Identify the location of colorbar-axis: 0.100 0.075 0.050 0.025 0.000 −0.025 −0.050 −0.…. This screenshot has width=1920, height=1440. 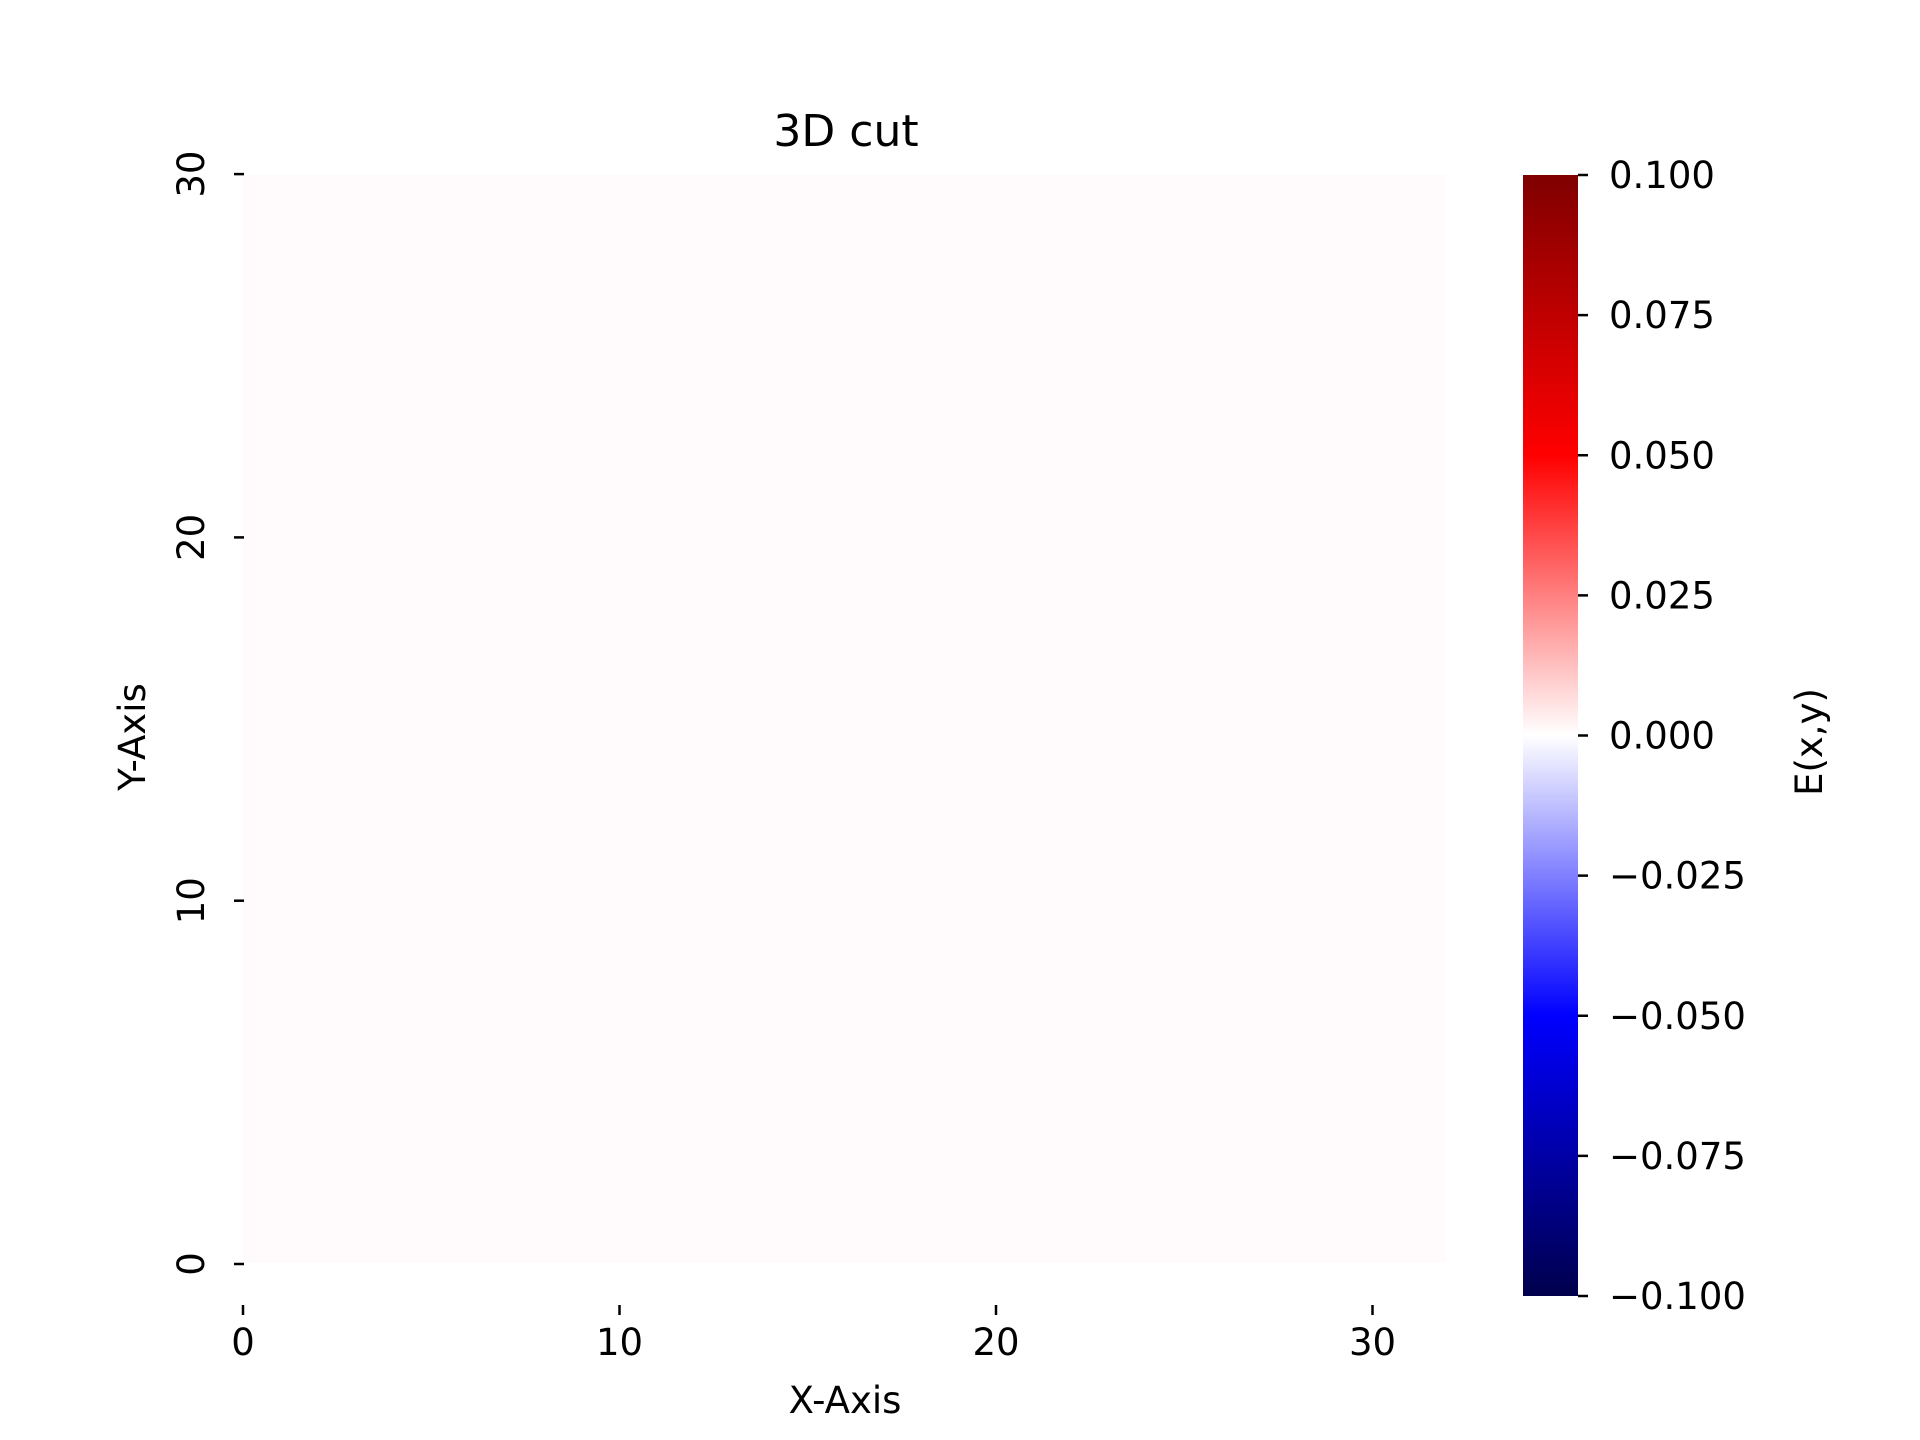
(1662, 736).